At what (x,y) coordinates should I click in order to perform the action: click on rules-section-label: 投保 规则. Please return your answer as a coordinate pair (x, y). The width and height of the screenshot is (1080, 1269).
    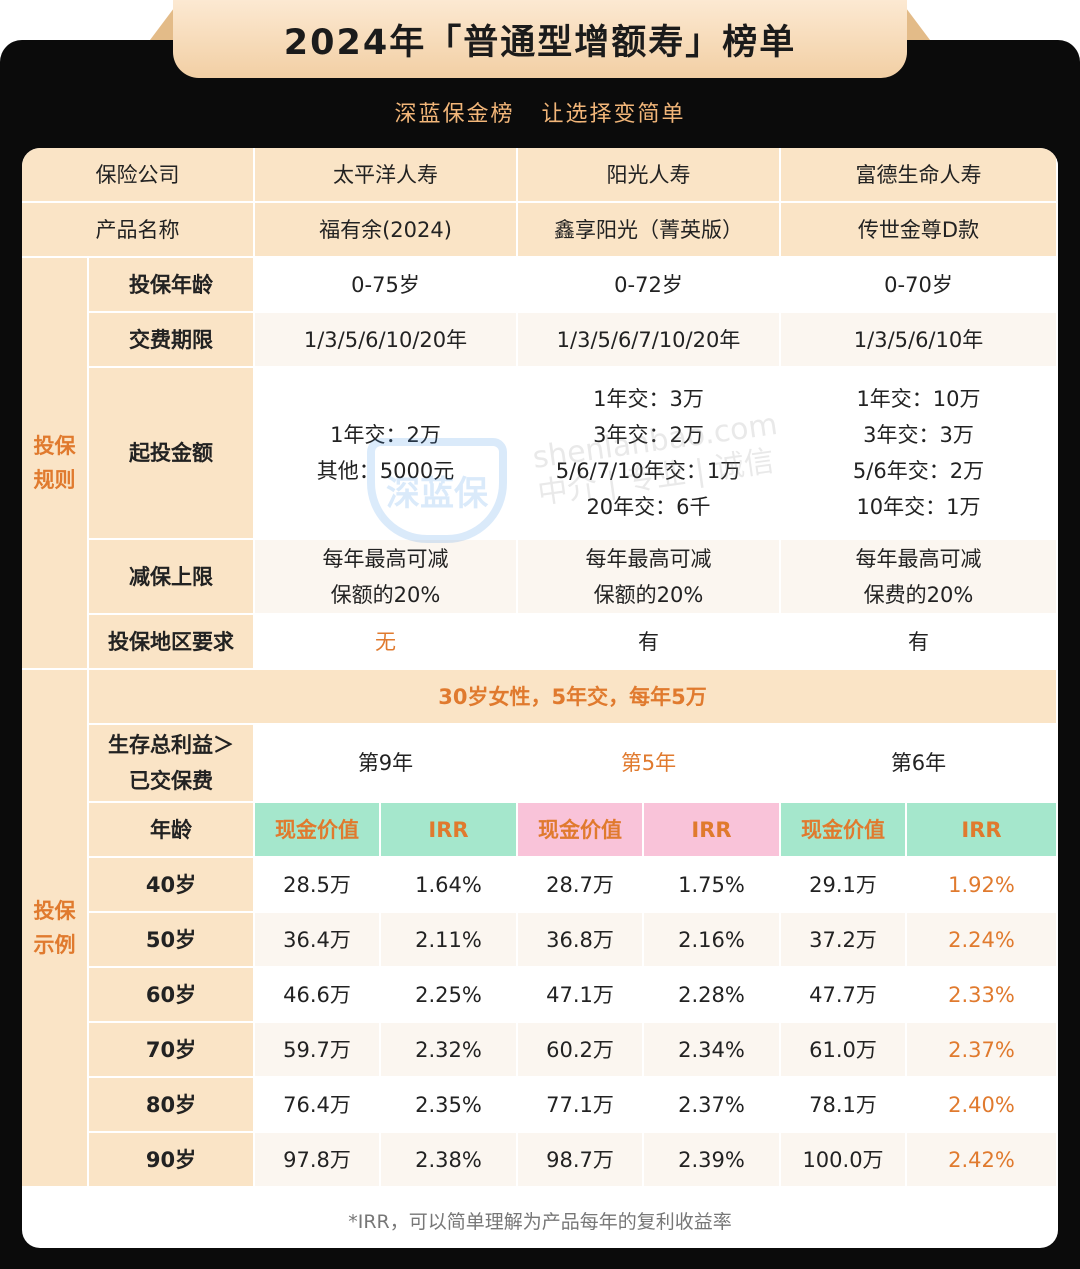
    Looking at the image, I should click on (55, 464).